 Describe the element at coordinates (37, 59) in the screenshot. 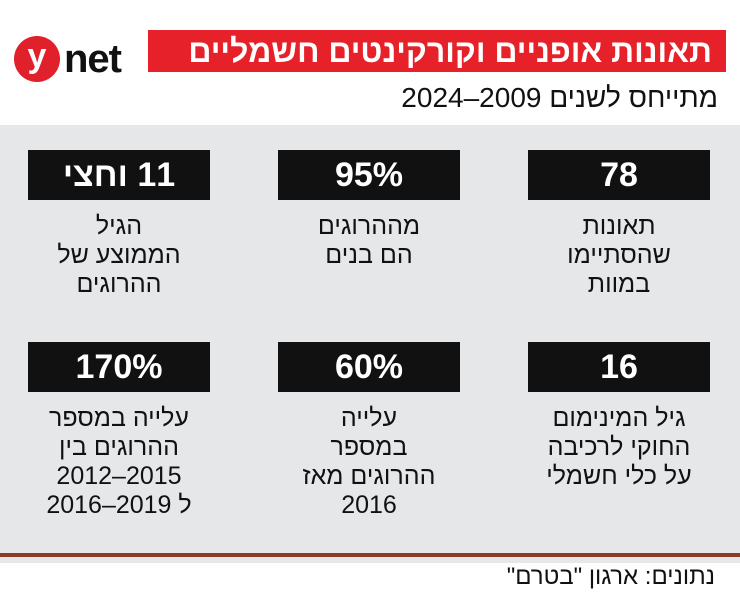

I see `logo-circle: y` at that location.